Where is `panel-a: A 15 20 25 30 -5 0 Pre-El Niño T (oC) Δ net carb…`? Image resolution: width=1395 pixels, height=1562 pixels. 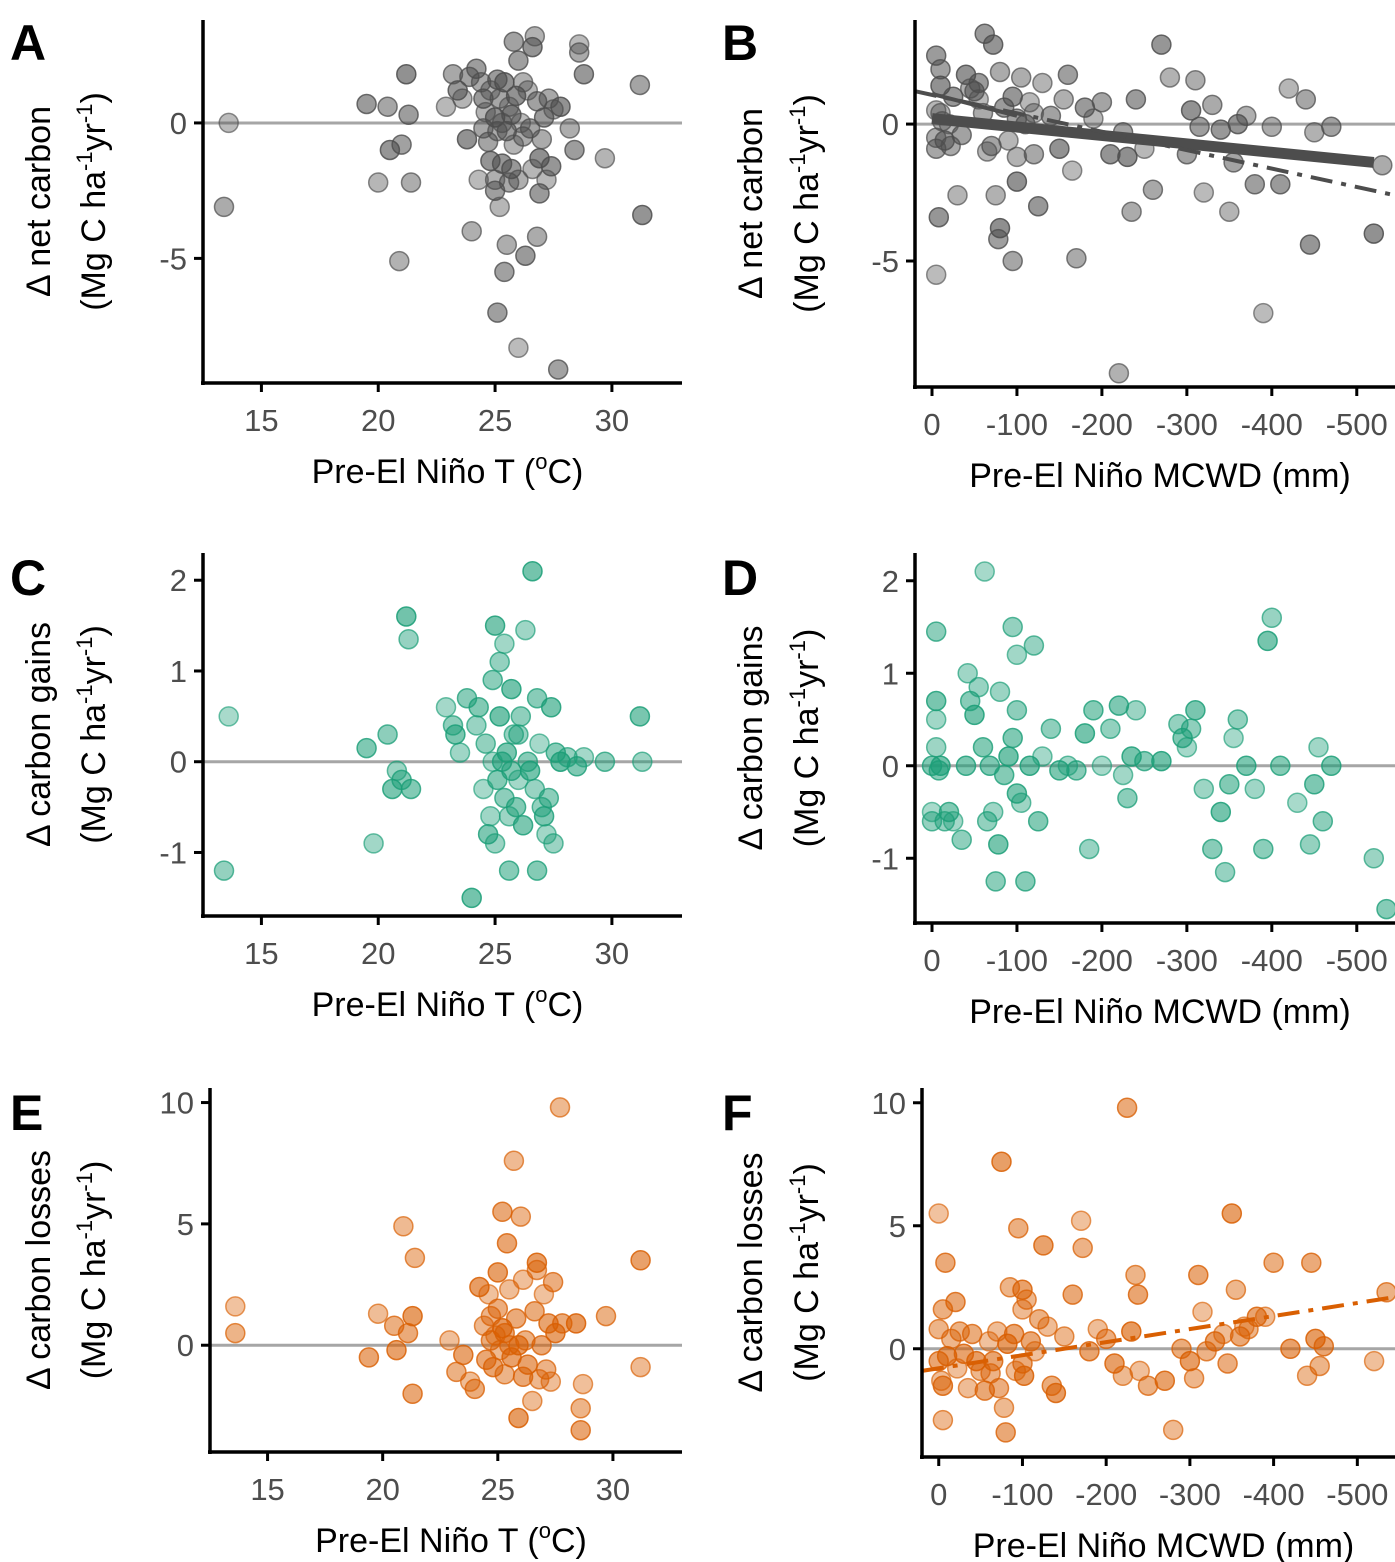 panel-a: A 15 20 25 30 -5 0 Pre-El Niño T (oC) Δ net carb… is located at coordinates (346, 253).